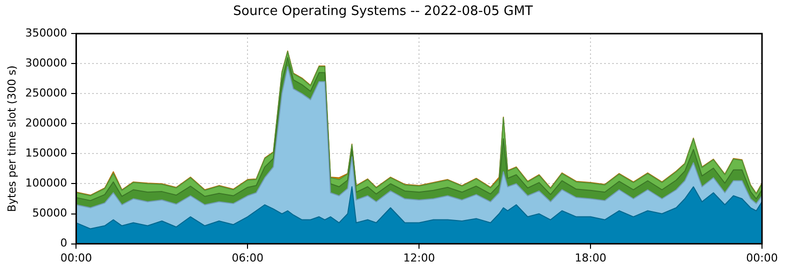 The image size is (785, 268). Describe the element at coordinates (46, 183) in the screenshot. I see `y-tick-label: 100000` at that location.